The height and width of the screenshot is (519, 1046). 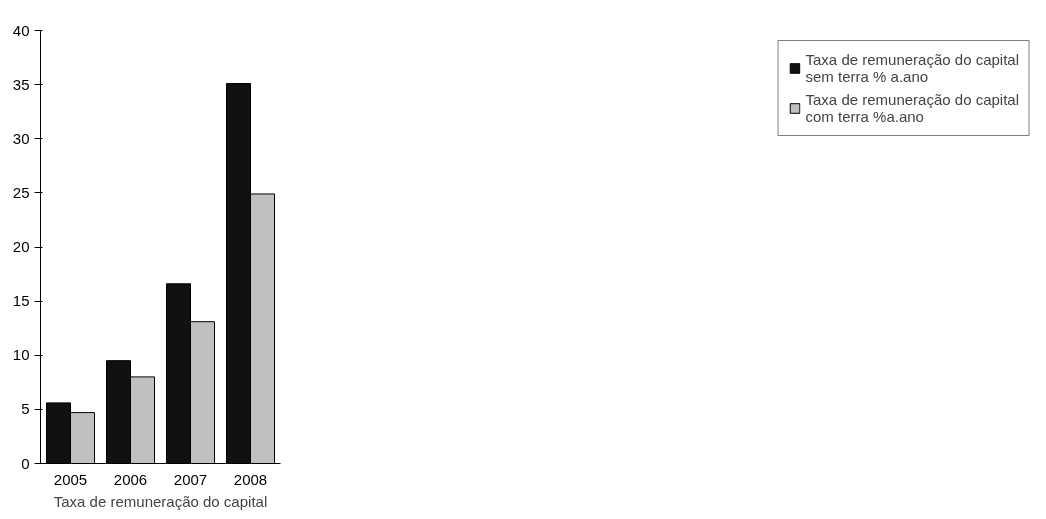 I want to click on y-tick-label: 0, so click(x=25, y=463).